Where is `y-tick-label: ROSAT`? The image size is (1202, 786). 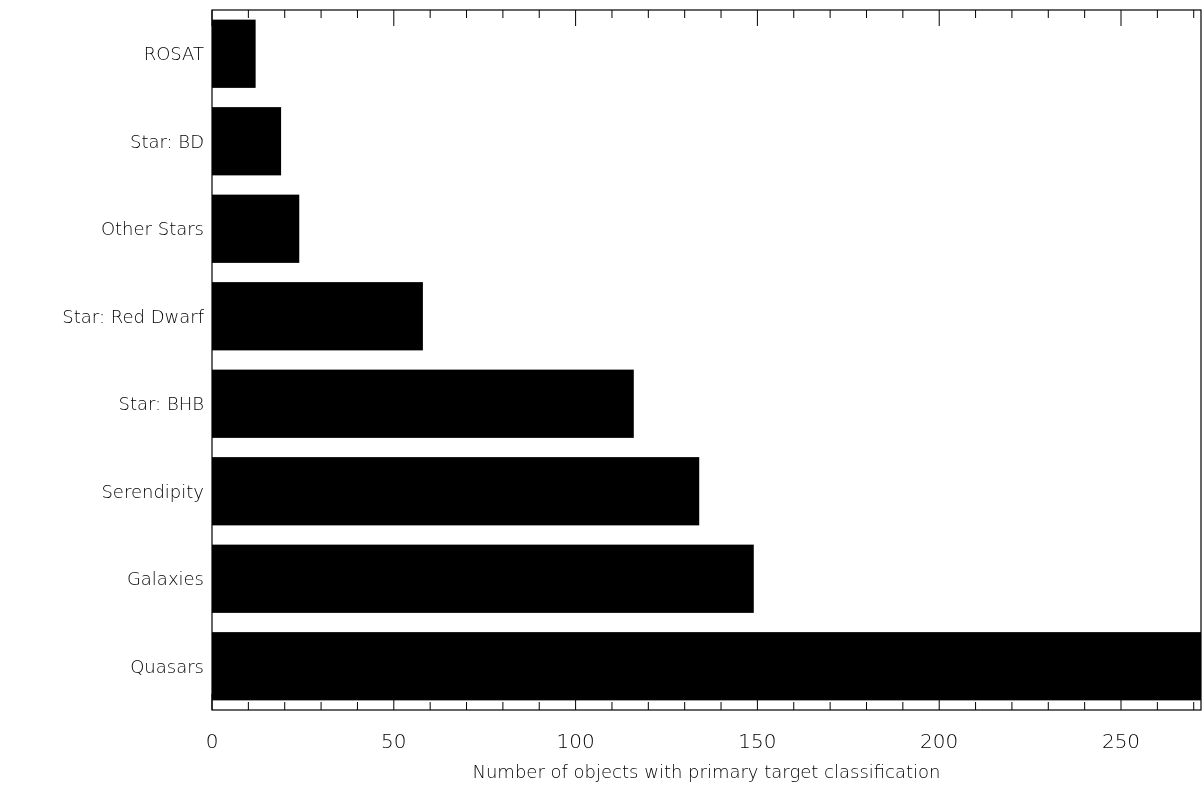 y-tick-label: ROSAT is located at coordinates (173, 54).